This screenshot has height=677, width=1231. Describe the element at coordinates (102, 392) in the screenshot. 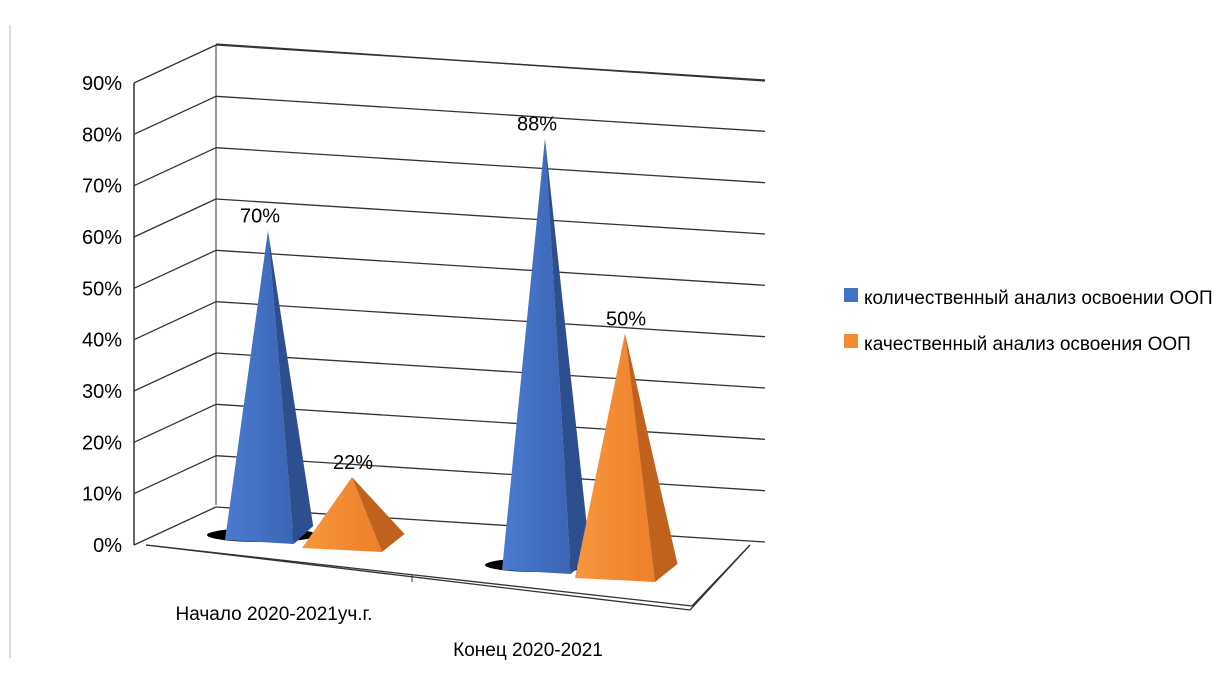

I see `y-tick-label: 30%` at that location.